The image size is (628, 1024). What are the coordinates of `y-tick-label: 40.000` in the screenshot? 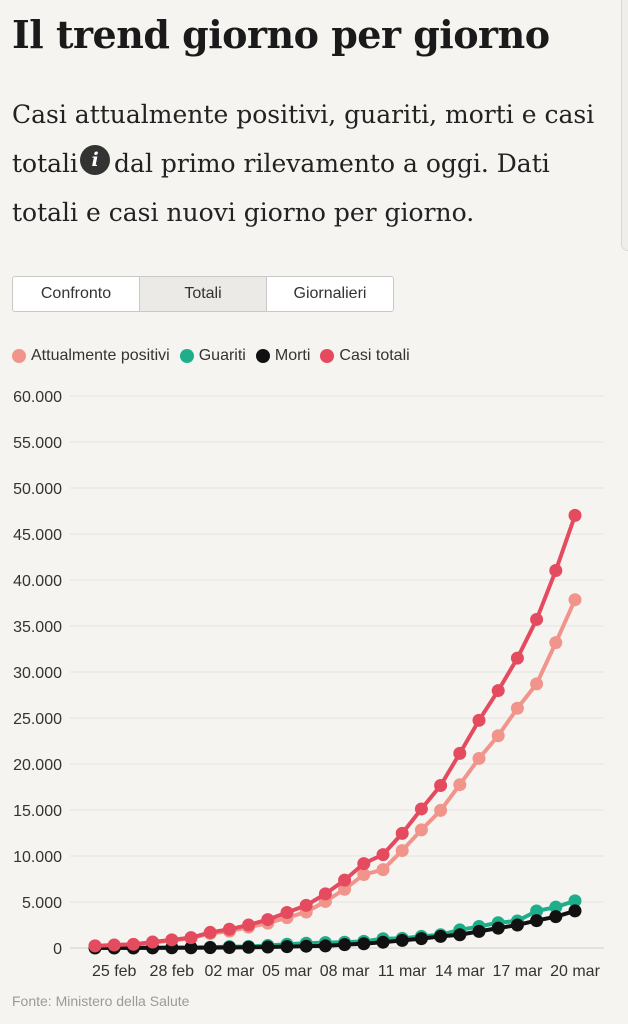 It's located at (37, 581).